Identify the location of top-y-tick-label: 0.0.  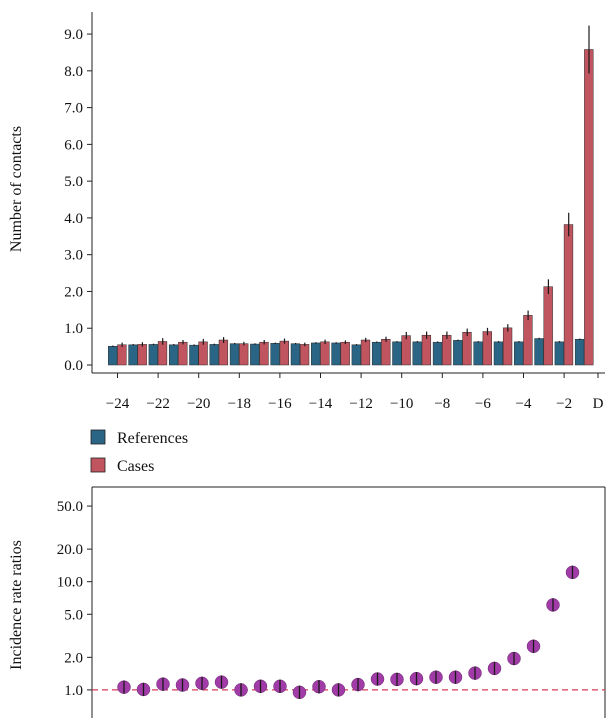
(73, 366).